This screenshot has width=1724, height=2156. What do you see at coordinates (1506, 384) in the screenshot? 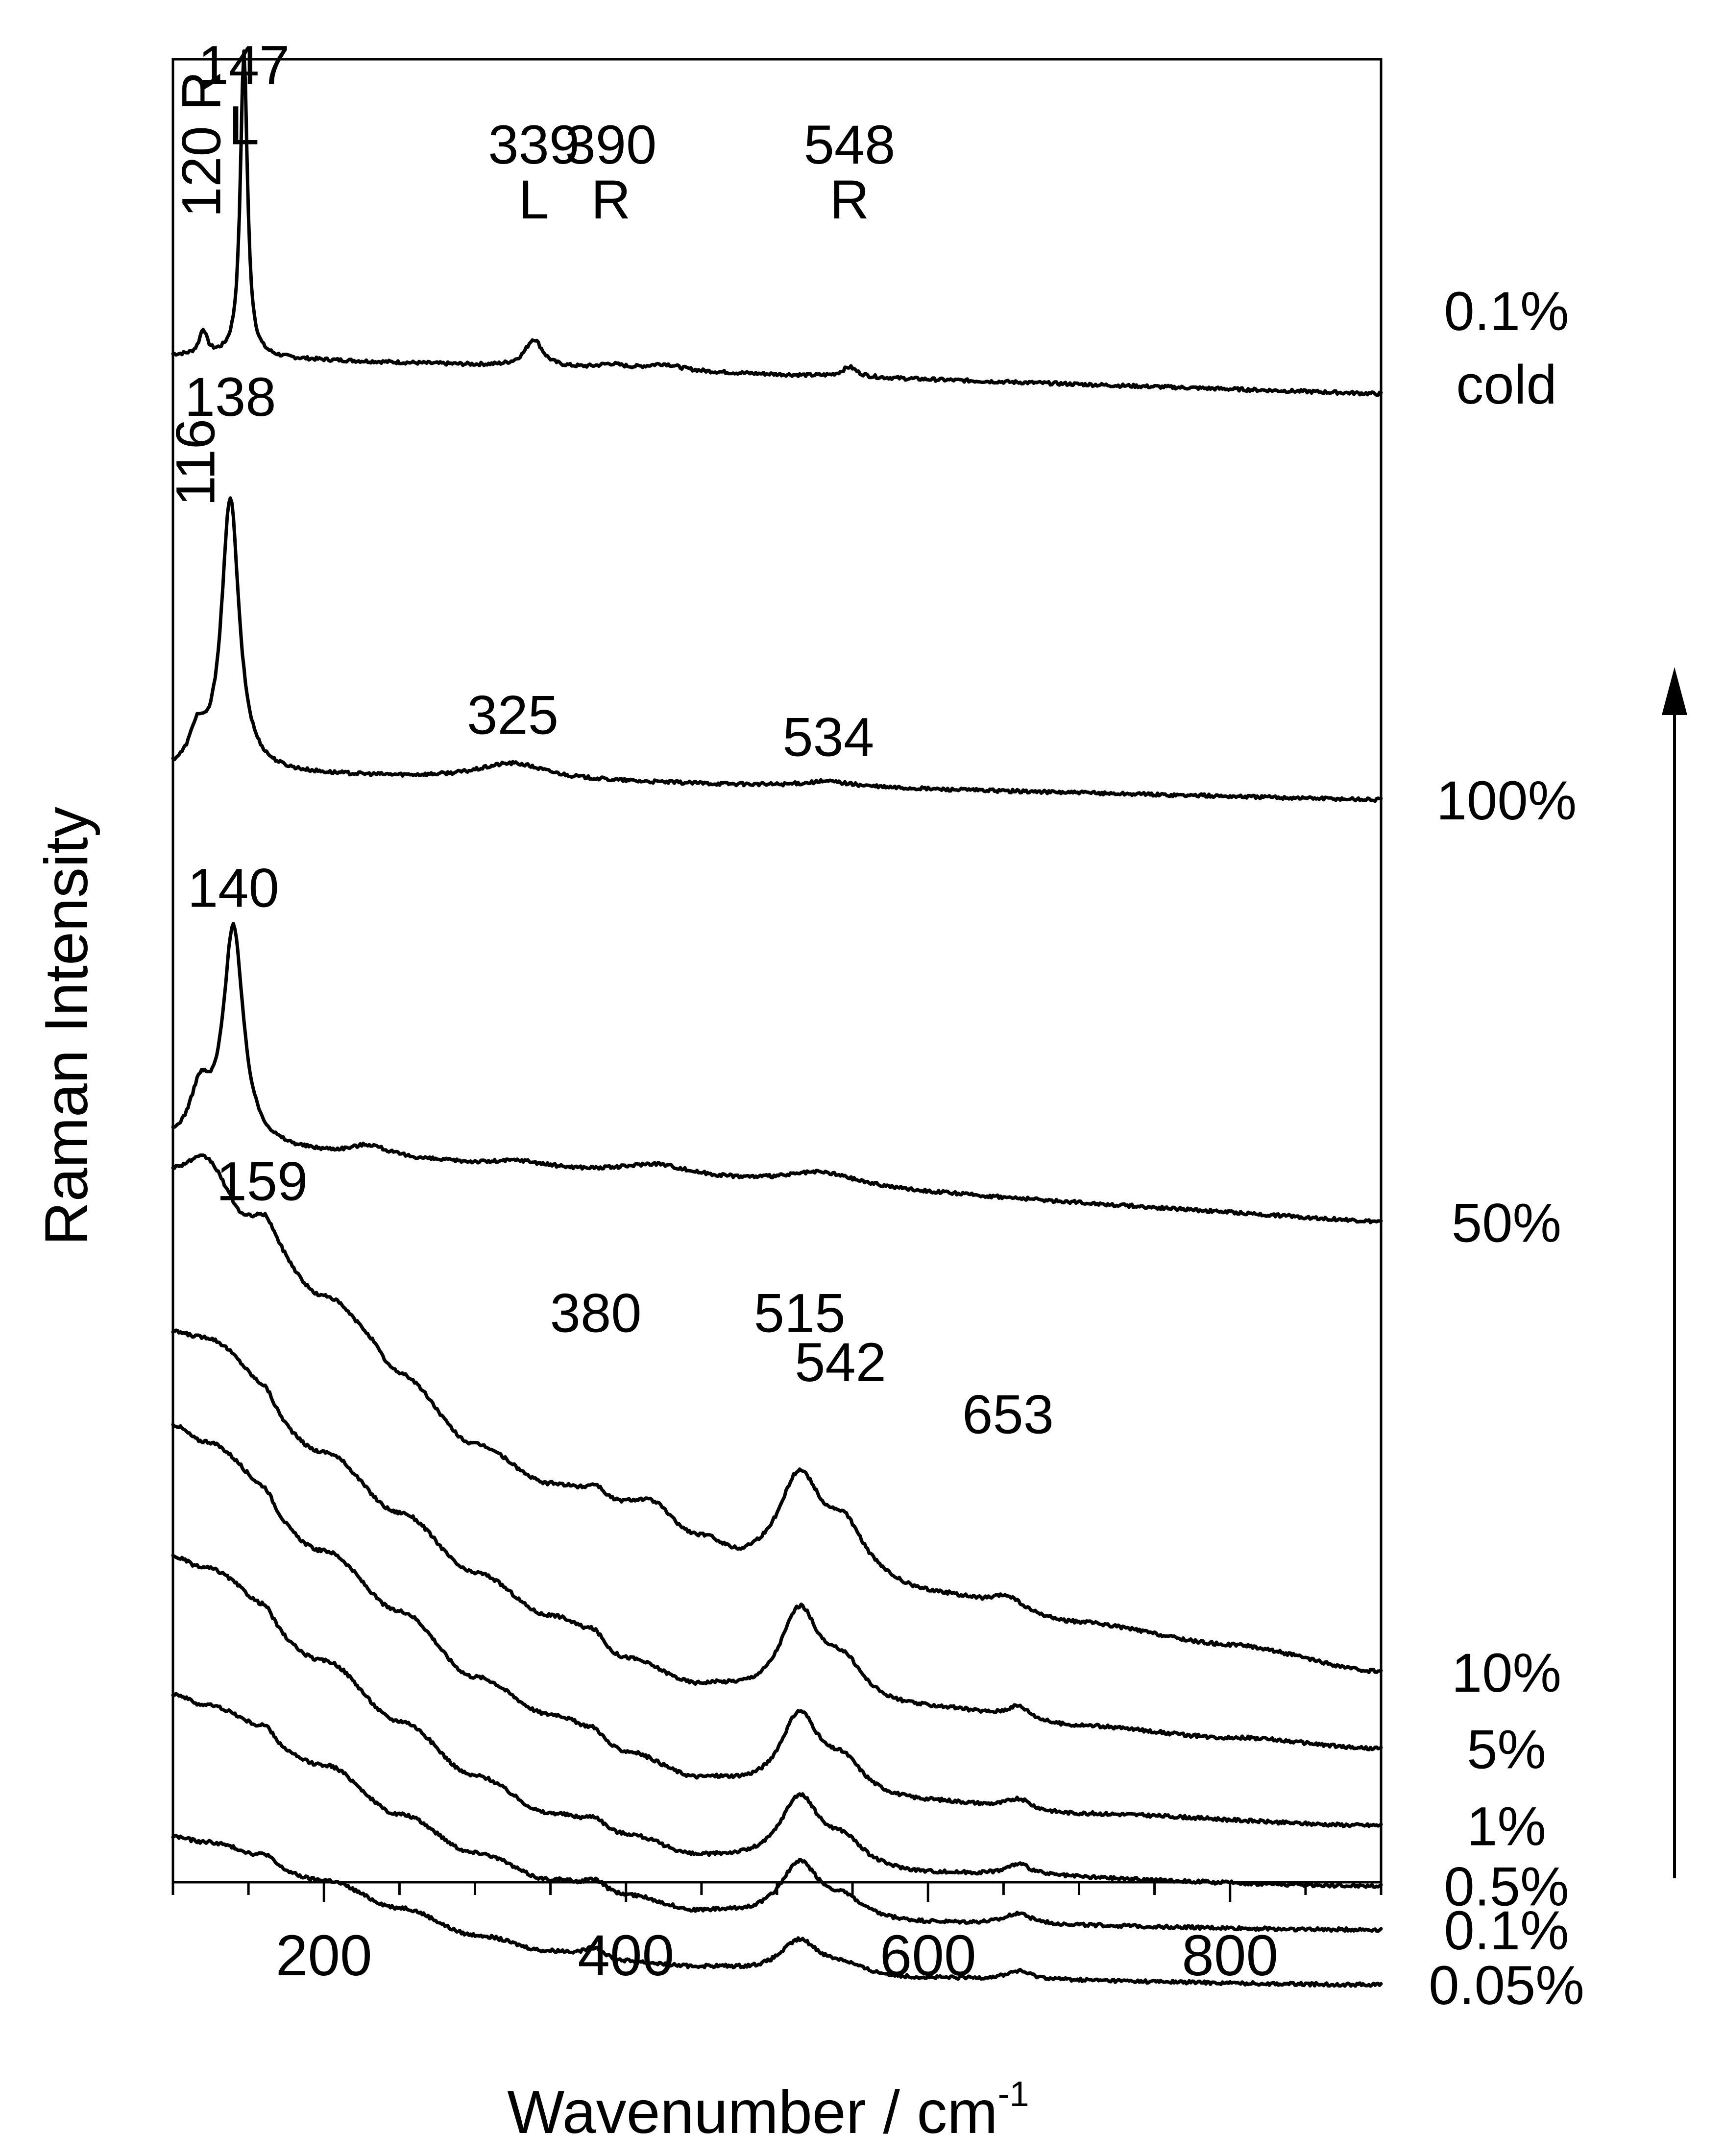
I see `series-label: cold` at bounding box center [1506, 384].